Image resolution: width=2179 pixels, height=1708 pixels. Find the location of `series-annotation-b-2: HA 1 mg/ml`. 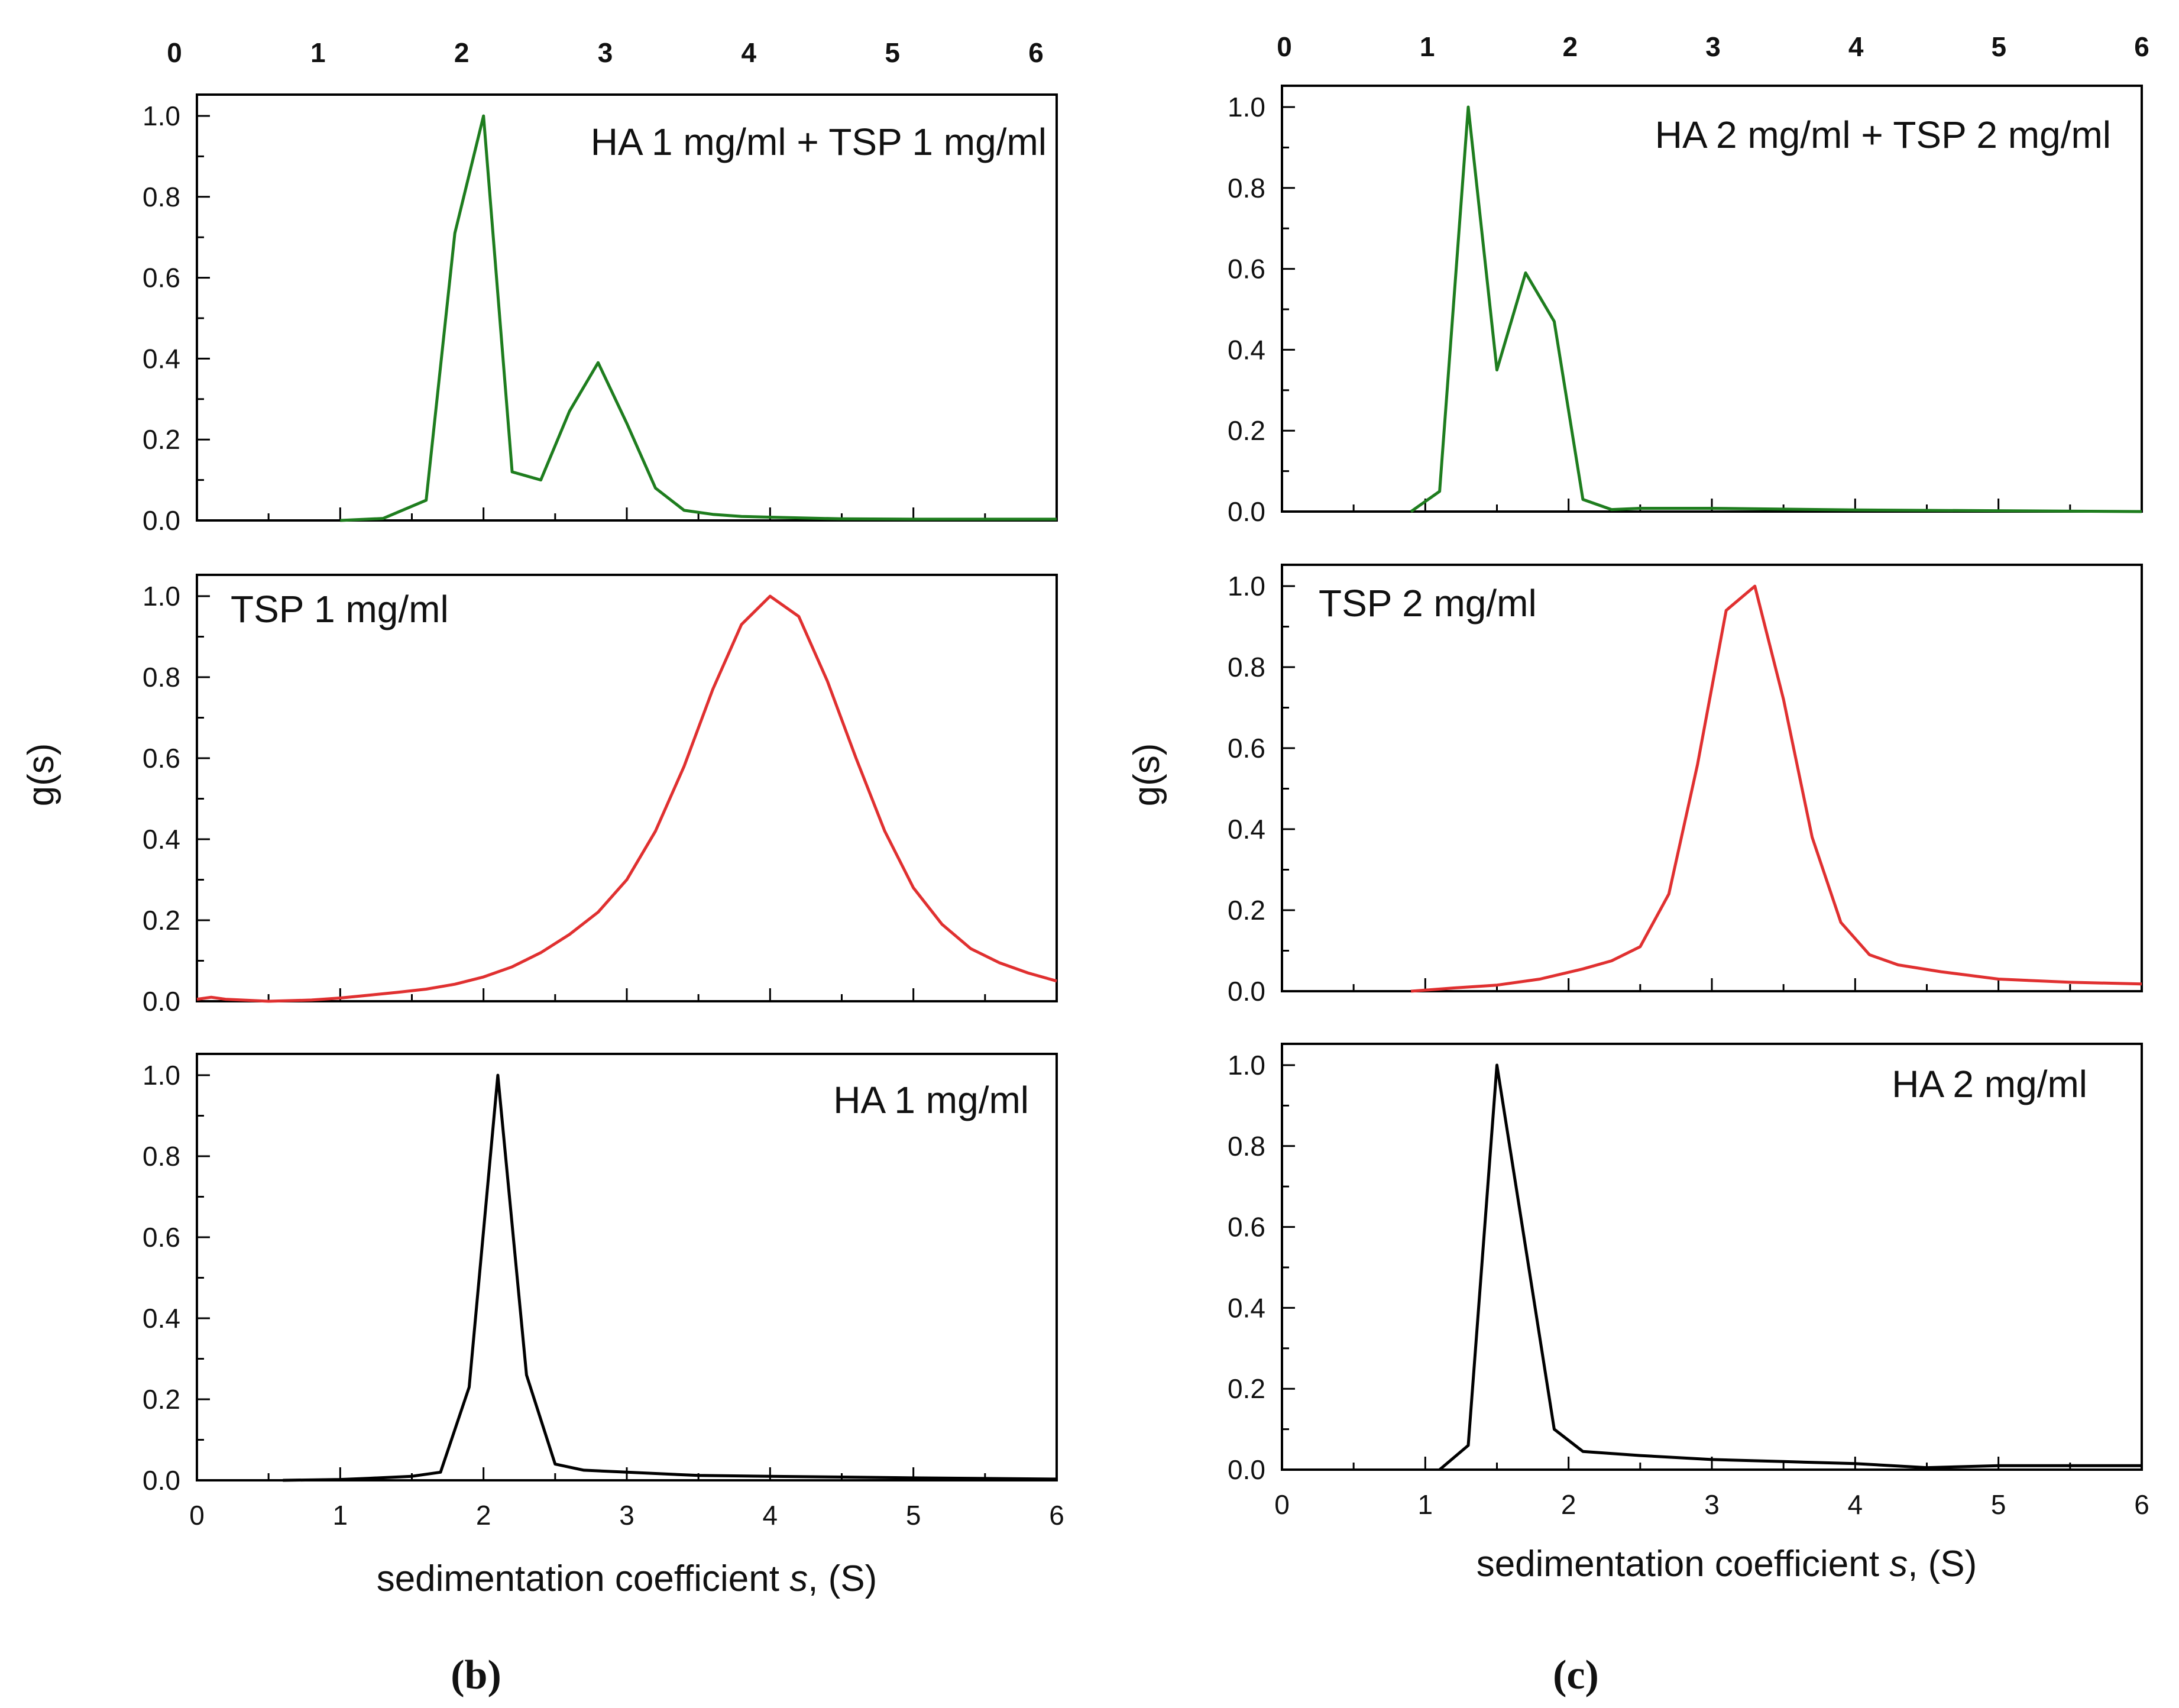

series-annotation-b-2: HA 1 mg/ml is located at coordinates (931, 1100).